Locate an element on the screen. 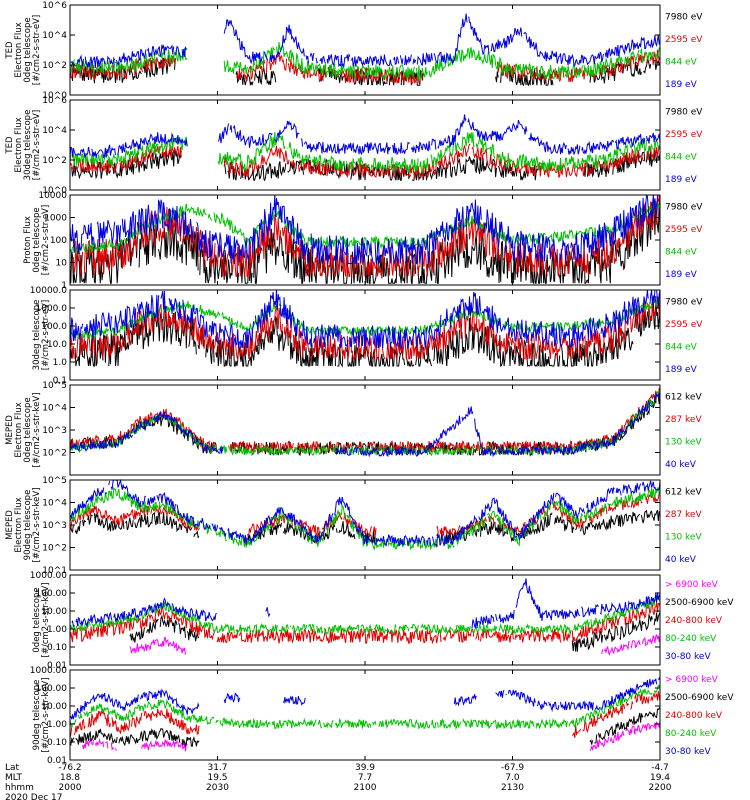  y-tick-label: 1000.00 is located at coordinates (48, 576).